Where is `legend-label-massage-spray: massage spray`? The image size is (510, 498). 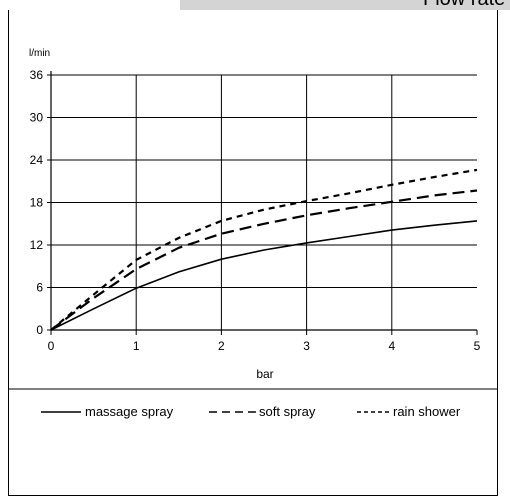 legend-label-massage-spray: massage spray is located at coordinates (129, 411).